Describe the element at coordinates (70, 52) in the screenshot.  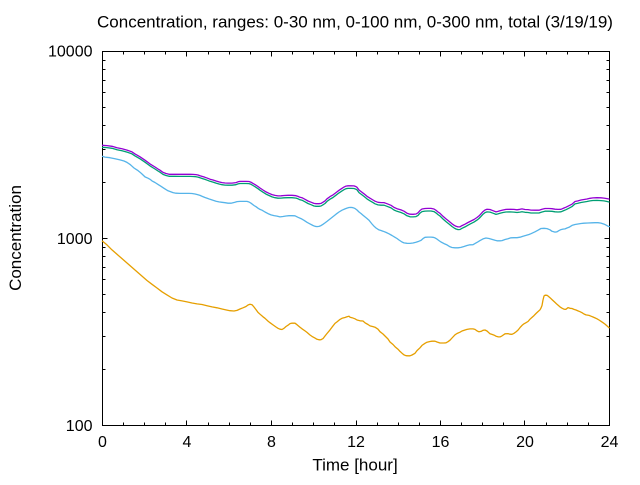
I see `svg-text: 10000` at that location.